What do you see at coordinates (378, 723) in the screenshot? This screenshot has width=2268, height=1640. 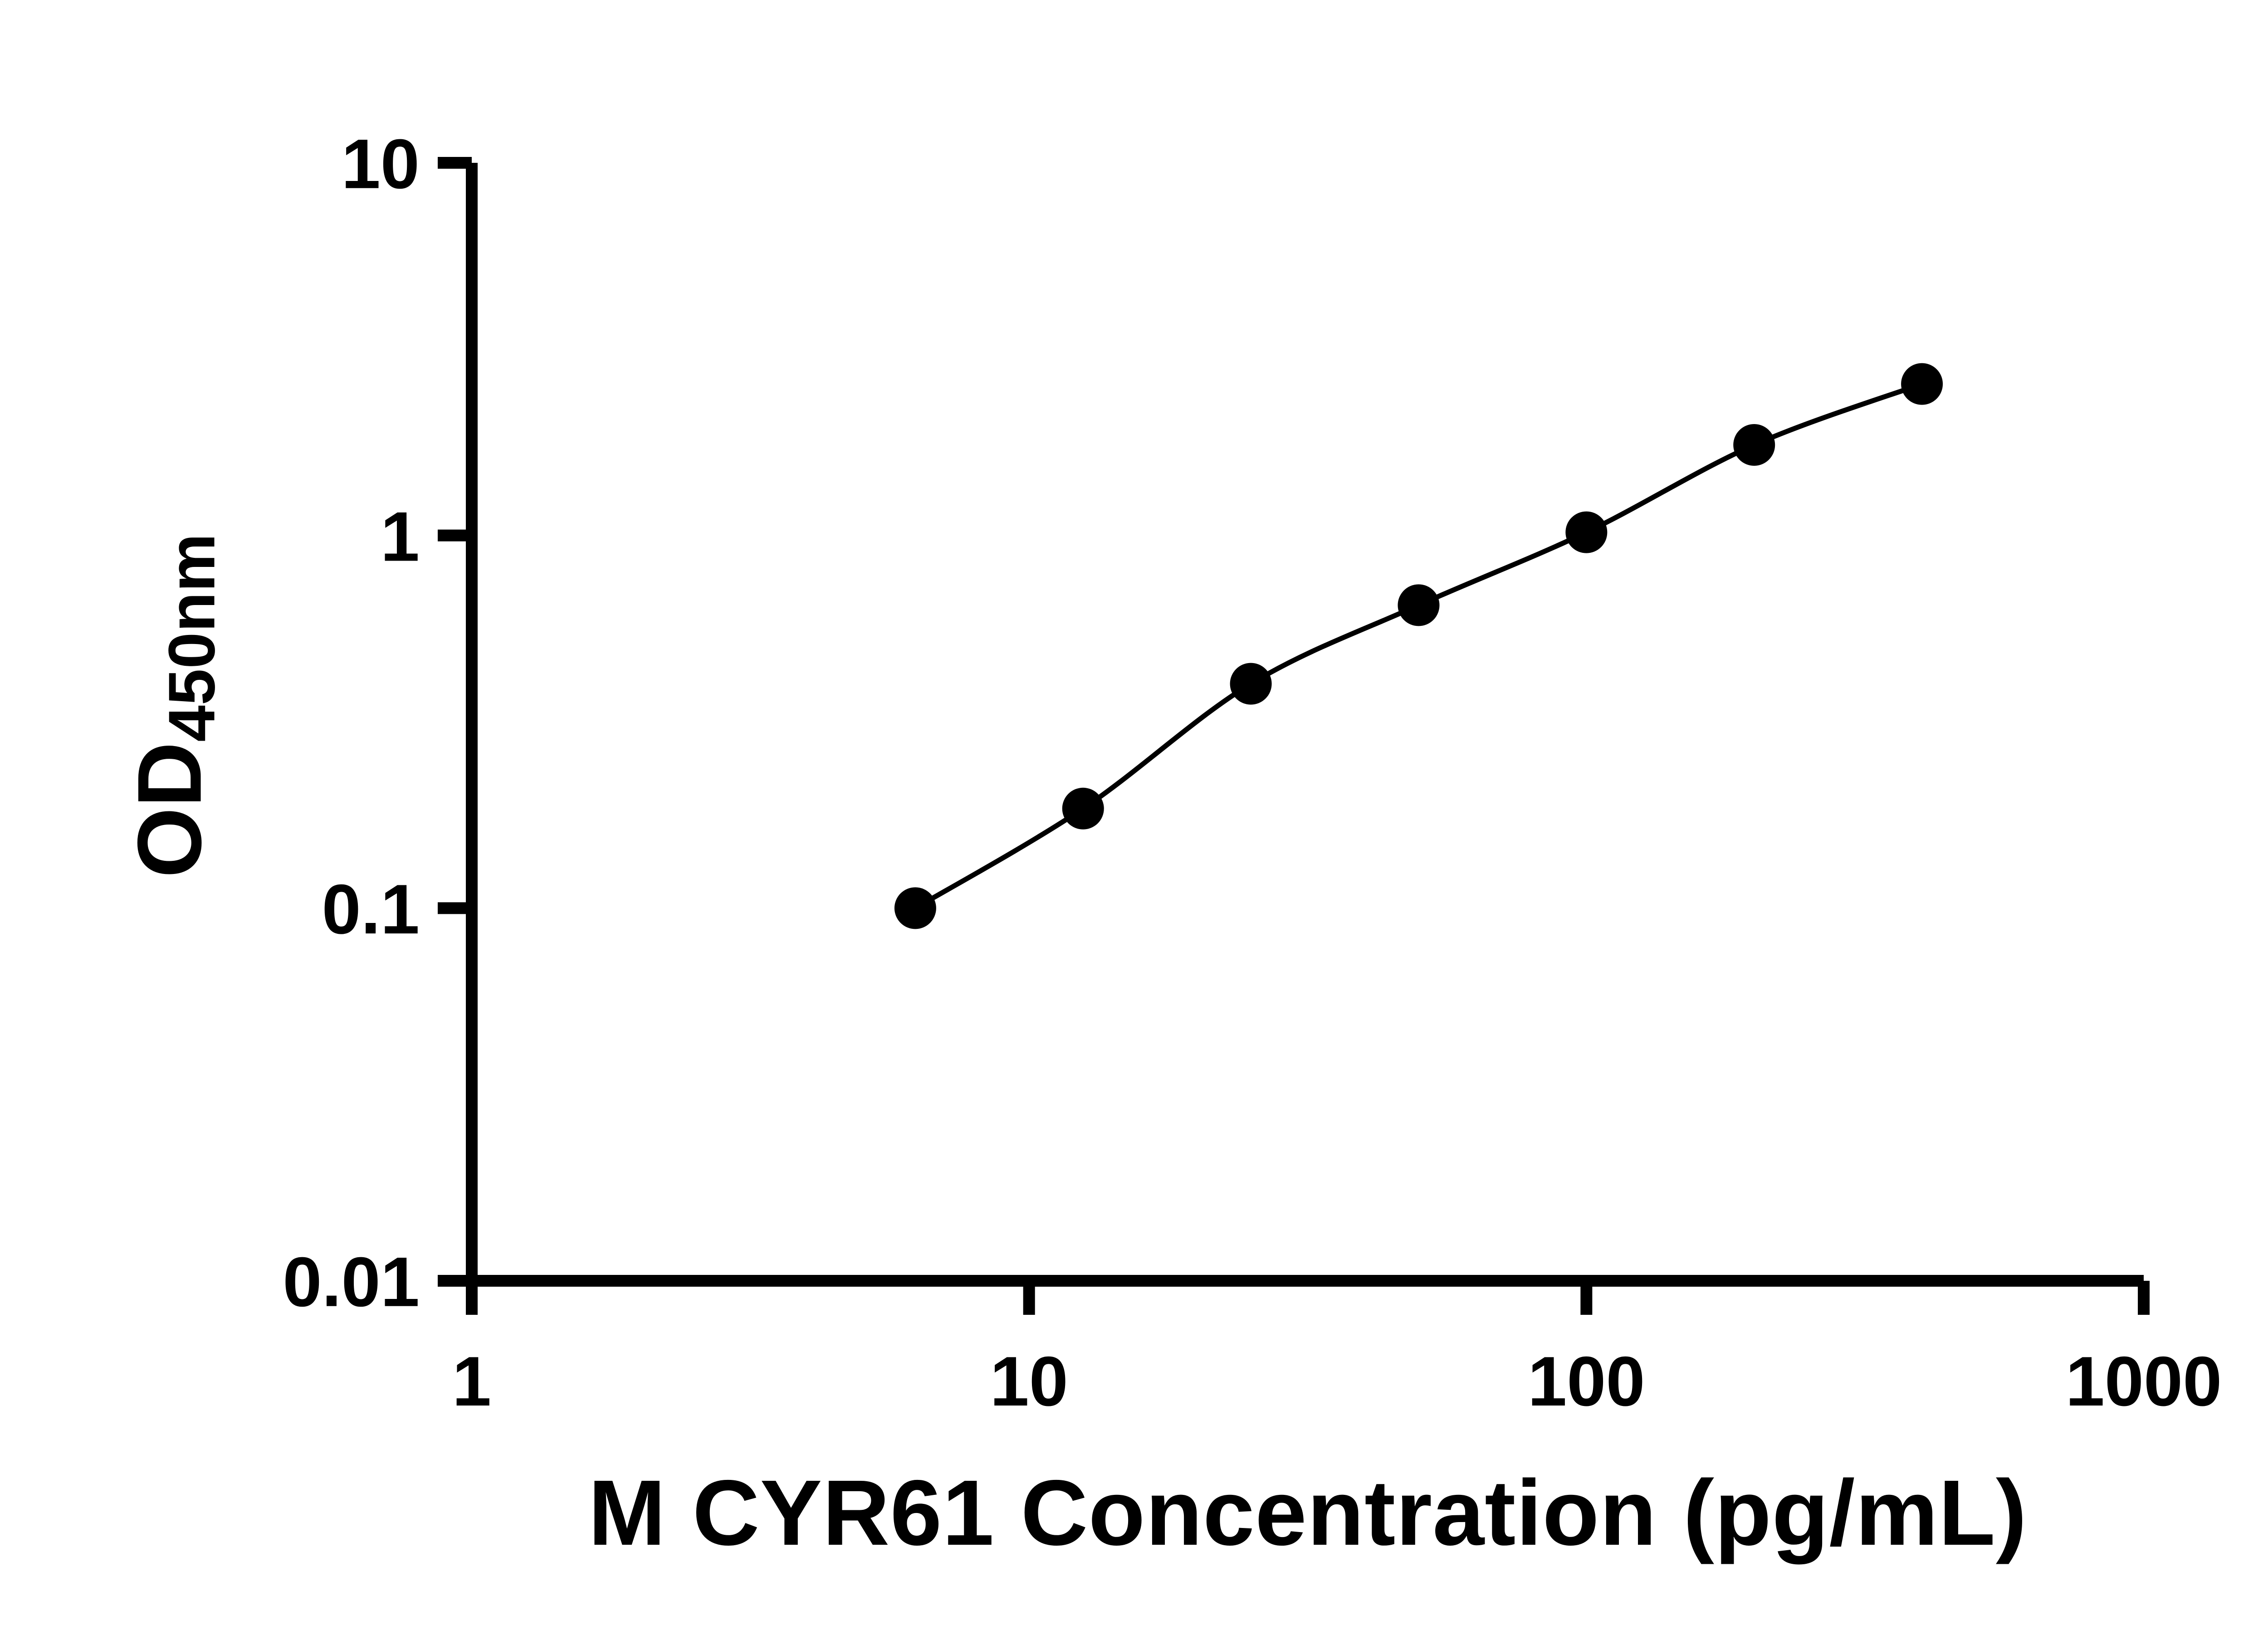 I see `y-ticks: 0.01 0.1 1 10` at bounding box center [378, 723].